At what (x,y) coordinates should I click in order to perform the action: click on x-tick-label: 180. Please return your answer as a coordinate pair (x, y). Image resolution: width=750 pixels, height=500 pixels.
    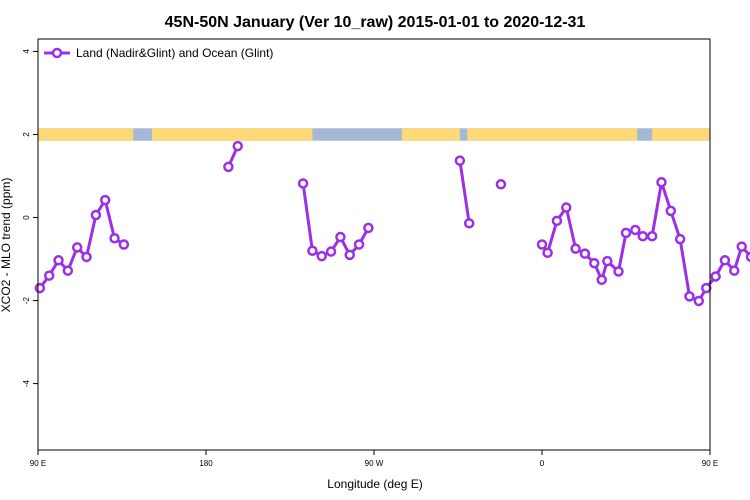
    Looking at the image, I should click on (206, 463).